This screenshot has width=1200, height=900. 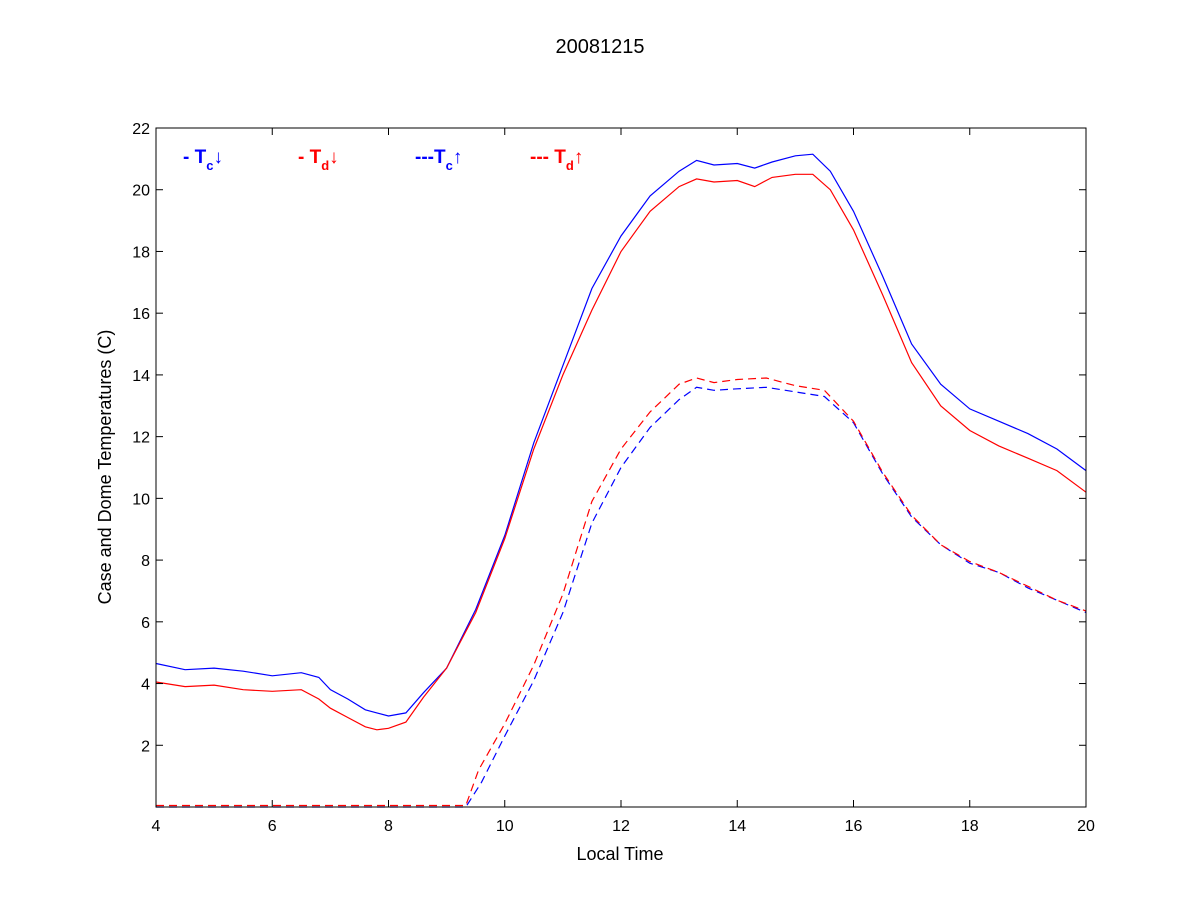 What do you see at coordinates (505, 826) in the screenshot?
I see `x-tick-label: 10` at bounding box center [505, 826].